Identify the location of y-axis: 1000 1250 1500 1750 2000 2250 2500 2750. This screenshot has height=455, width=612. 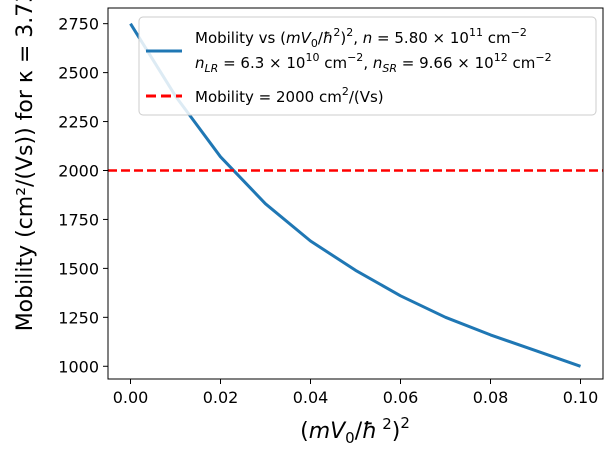
(83, 195).